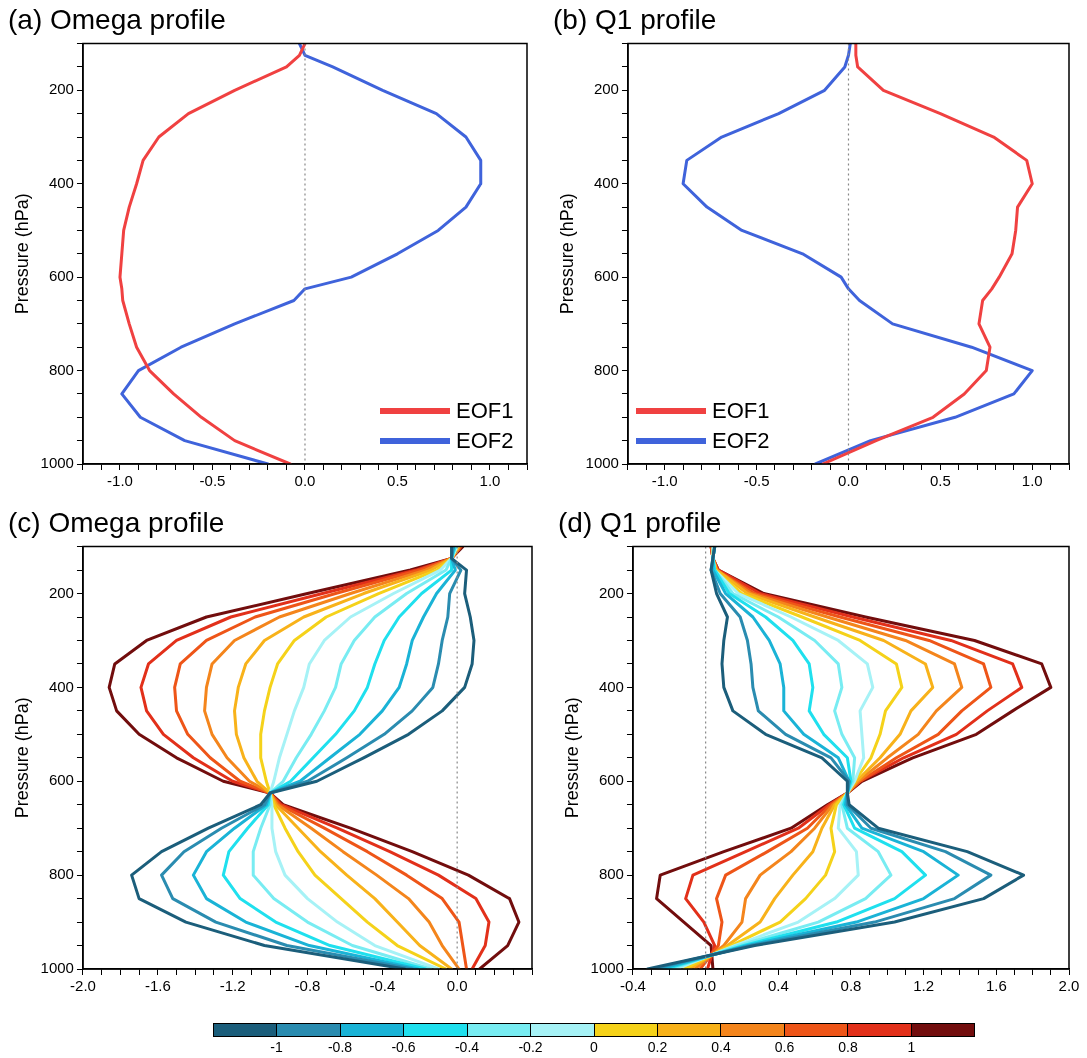 The width and height of the screenshot is (1087, 1058). Describe the element at coordinates (635, 19) in the screenshot. I see `chart-title: (b) Q1 profile` at that location.